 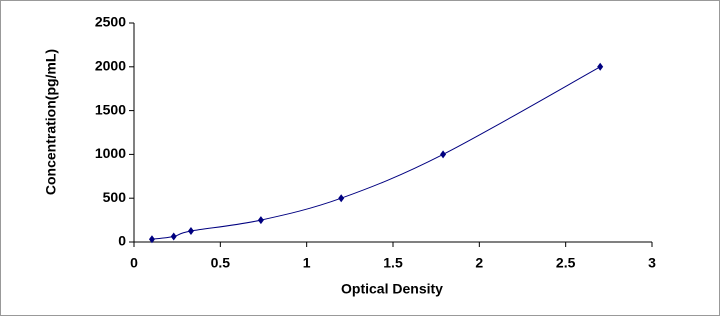 What do you see at coordinates (110, 153) in the screenshot?
I see `y-tick-label: 1000` at bounding box center [110, 153].